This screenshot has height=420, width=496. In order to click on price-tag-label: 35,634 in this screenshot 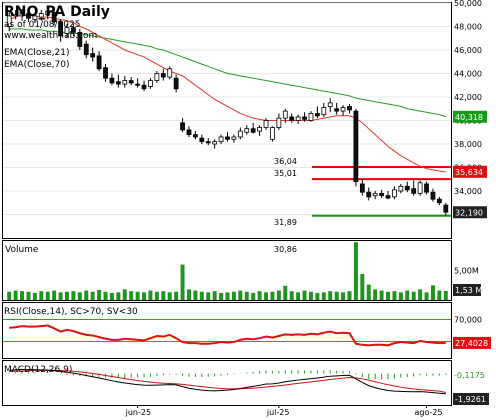, I will do `click(469, 172)`.